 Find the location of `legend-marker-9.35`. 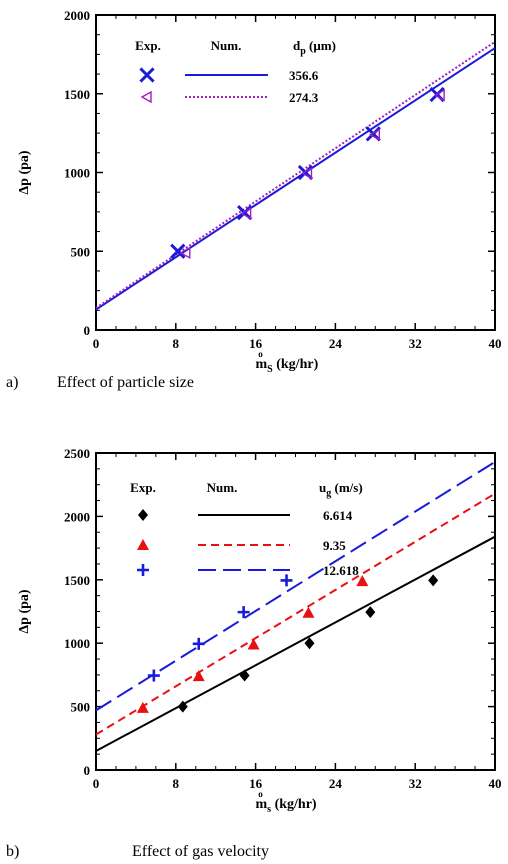

legend-marker-9.35 is located at coordinates (143, 544).